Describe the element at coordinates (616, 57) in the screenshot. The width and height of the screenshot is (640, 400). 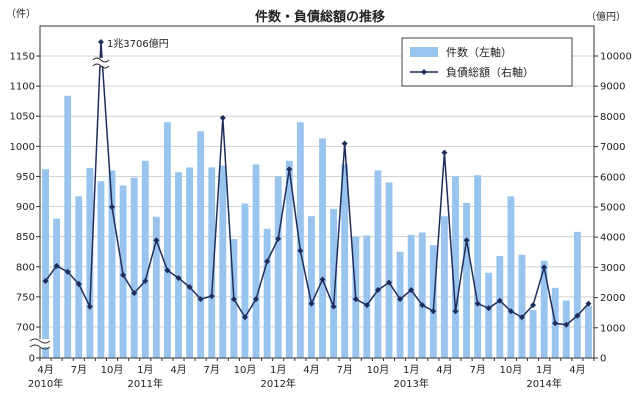
I see `right-tick-label: 10000` at that location.